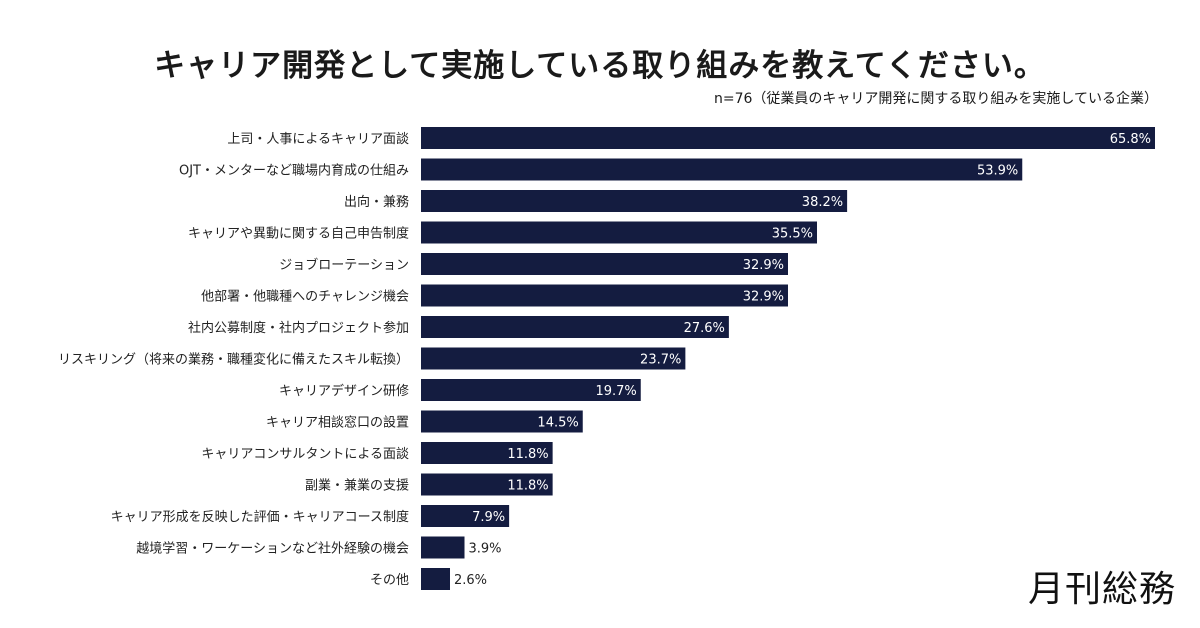  Describe the element at coordinates (294, 171) in the screenshot. I see `category-label: OJT・メンターなど職場内育成の仕組み` at that location.